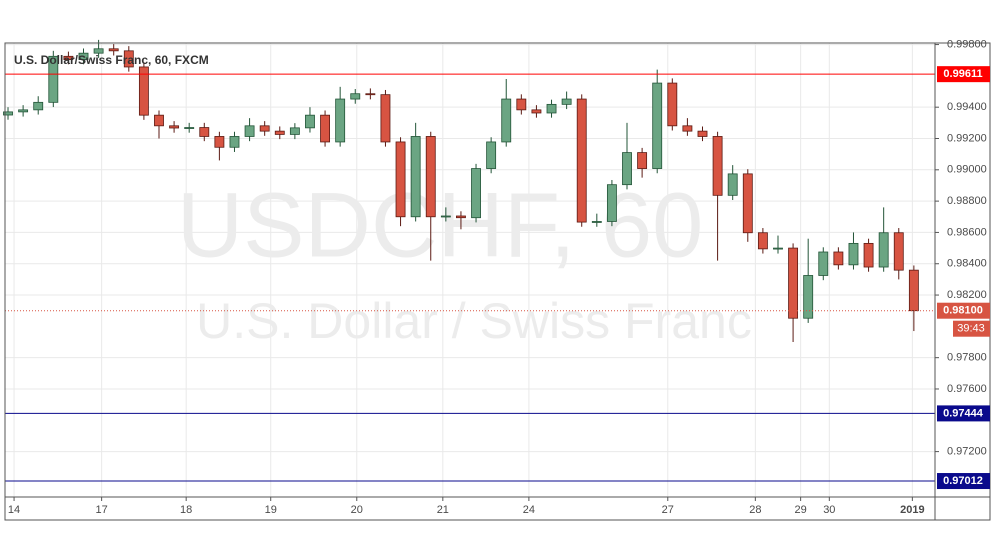 This screenshot has height=557, width=1002. What do you see at coordinates (111, 60) in the screenshot?
I see `chart-title: U.S. Dollar/Swiss Franc, 60, FXCM` at bounding box center [111, 60].